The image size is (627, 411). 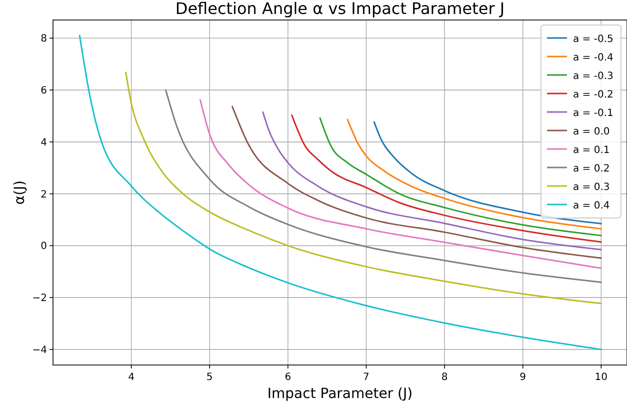 What do you see at coordinates (43, 91) in the screenshot?
I see `y-tick-label: 6` at bounding box center [43, 91].